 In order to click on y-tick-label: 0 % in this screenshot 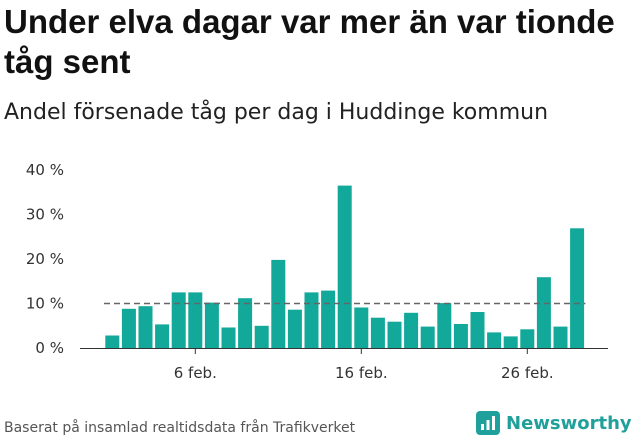, I will do `click(49, 348)`.